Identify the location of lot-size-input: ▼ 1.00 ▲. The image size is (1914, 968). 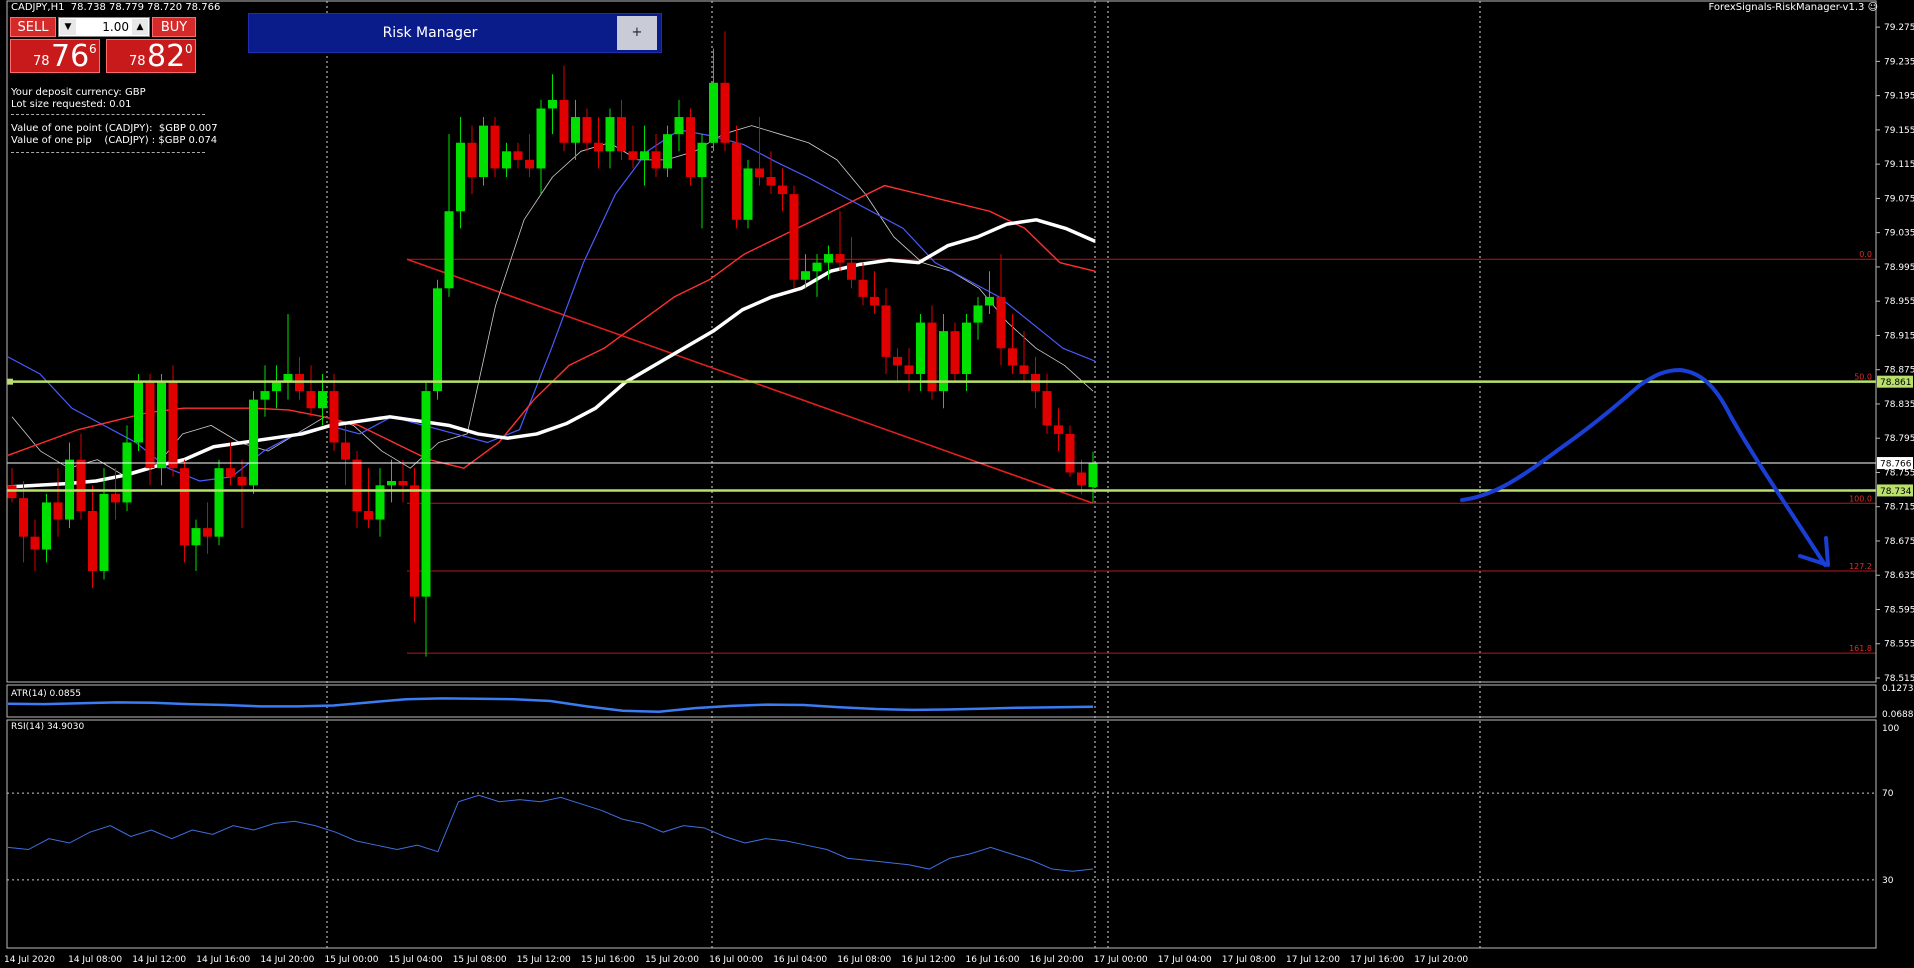
(104, 27).